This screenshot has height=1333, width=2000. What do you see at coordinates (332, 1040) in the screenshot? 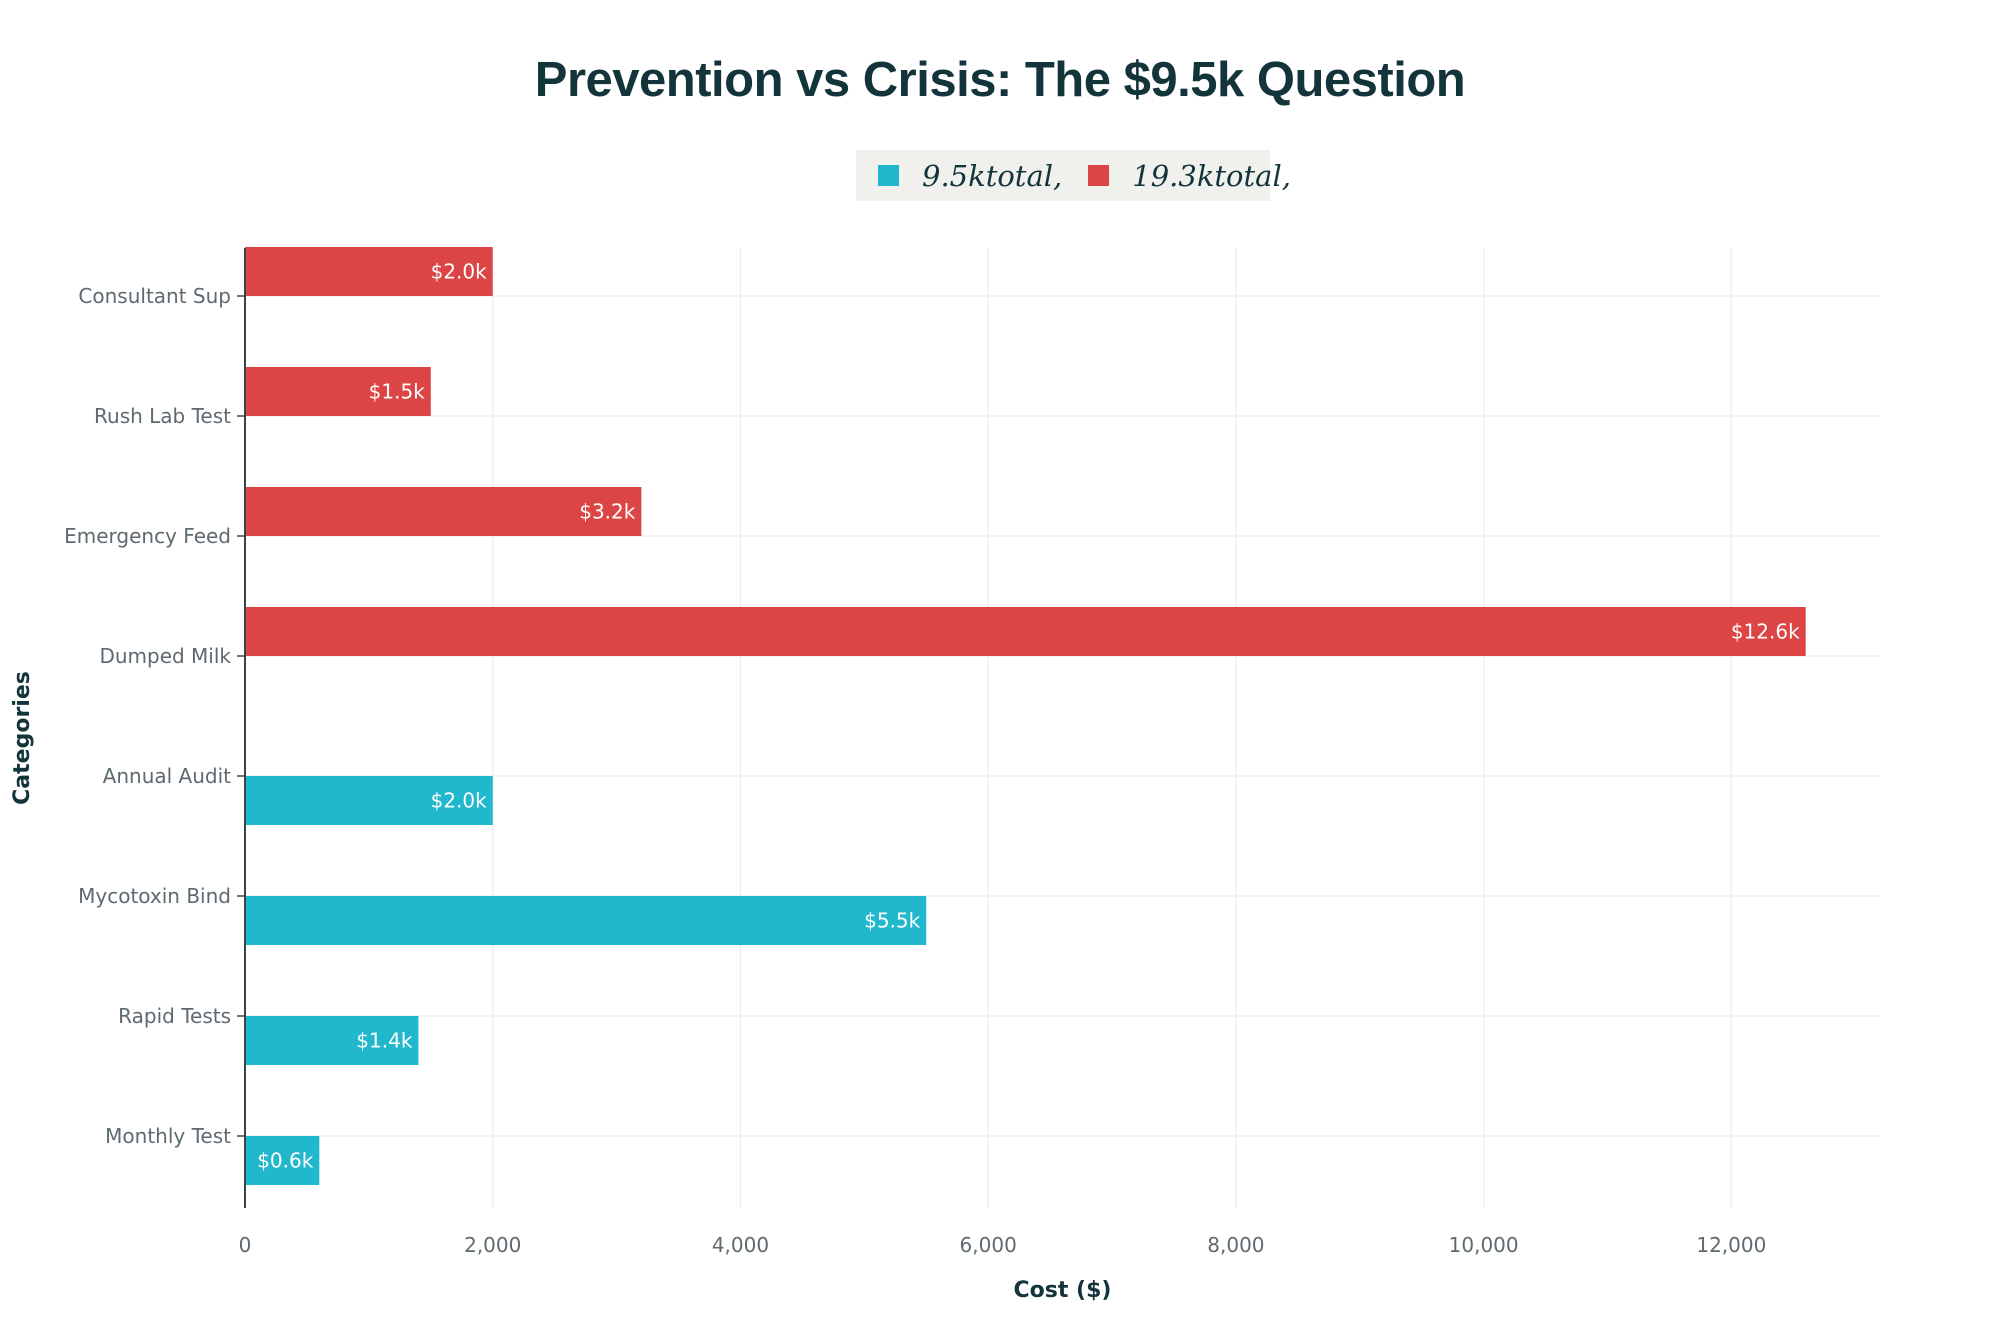
I see `bar-rapid-tests` at bounding box center [332, 1040].